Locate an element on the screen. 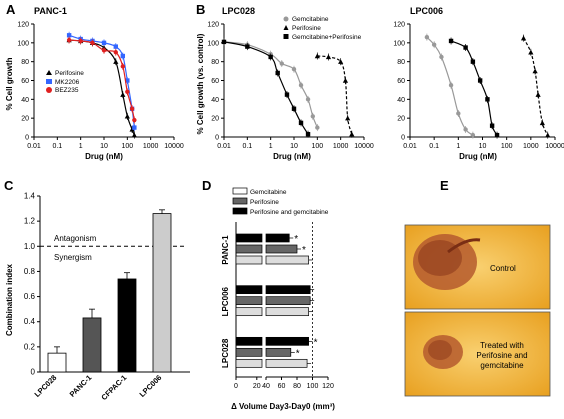 The height and width of the screenshot is (419, 564). y-tick-label: 40 is located at coordinates (25, 100).